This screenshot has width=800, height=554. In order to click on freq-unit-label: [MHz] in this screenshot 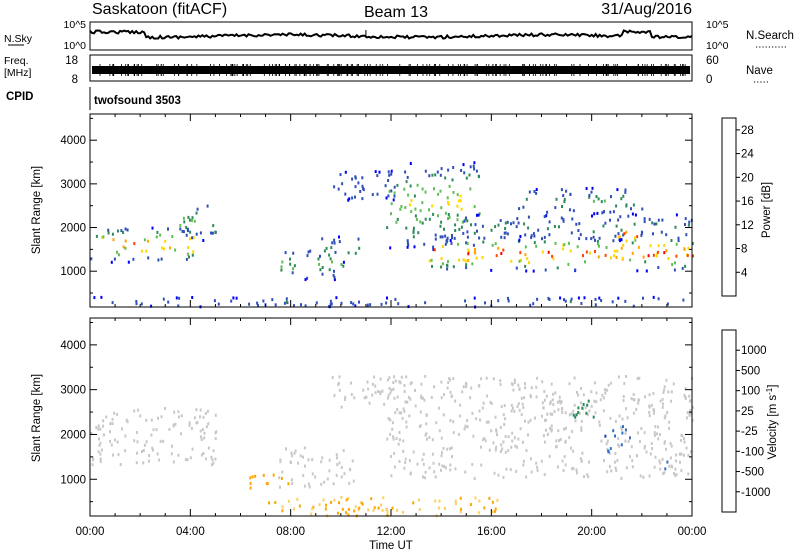, I will do `click(17, 73)`.